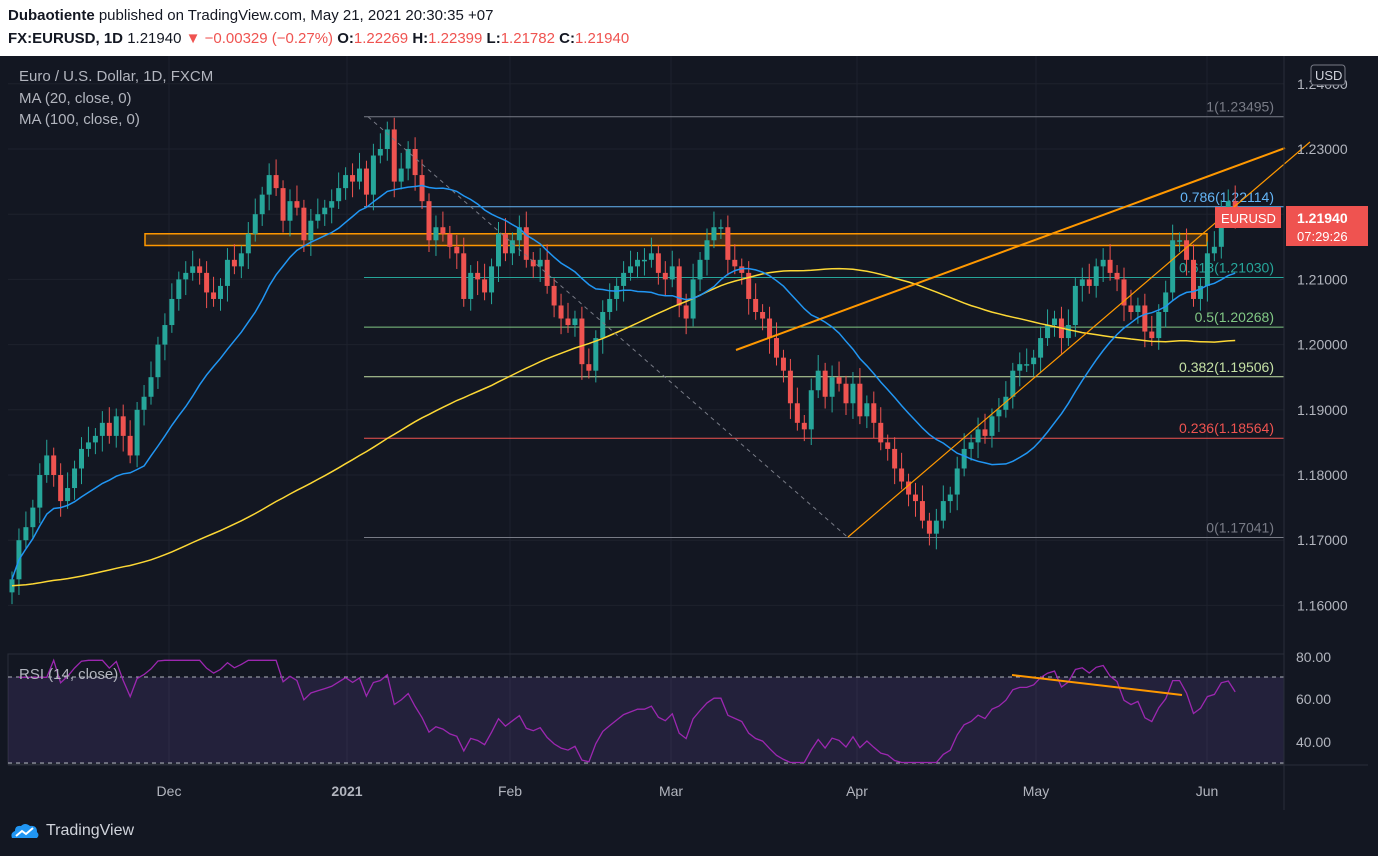 This screenshot has width=1378, height=856. Describe the element at coordinates (1234, 317) in the screenshot. I see `fib-level-label: 0.5(1.20268)` at that location.